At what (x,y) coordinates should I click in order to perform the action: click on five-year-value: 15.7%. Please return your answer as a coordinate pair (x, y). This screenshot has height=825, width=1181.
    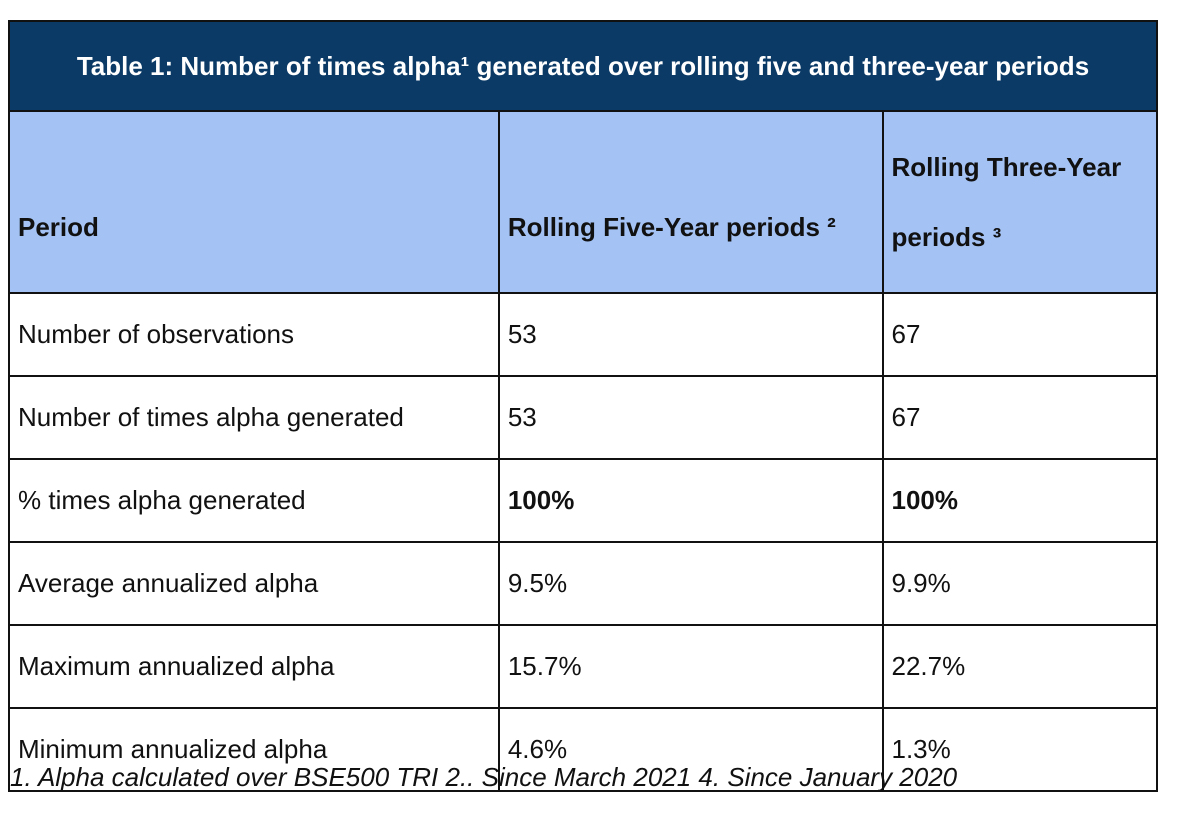
    Looking at the image, I should click on (690, 666).